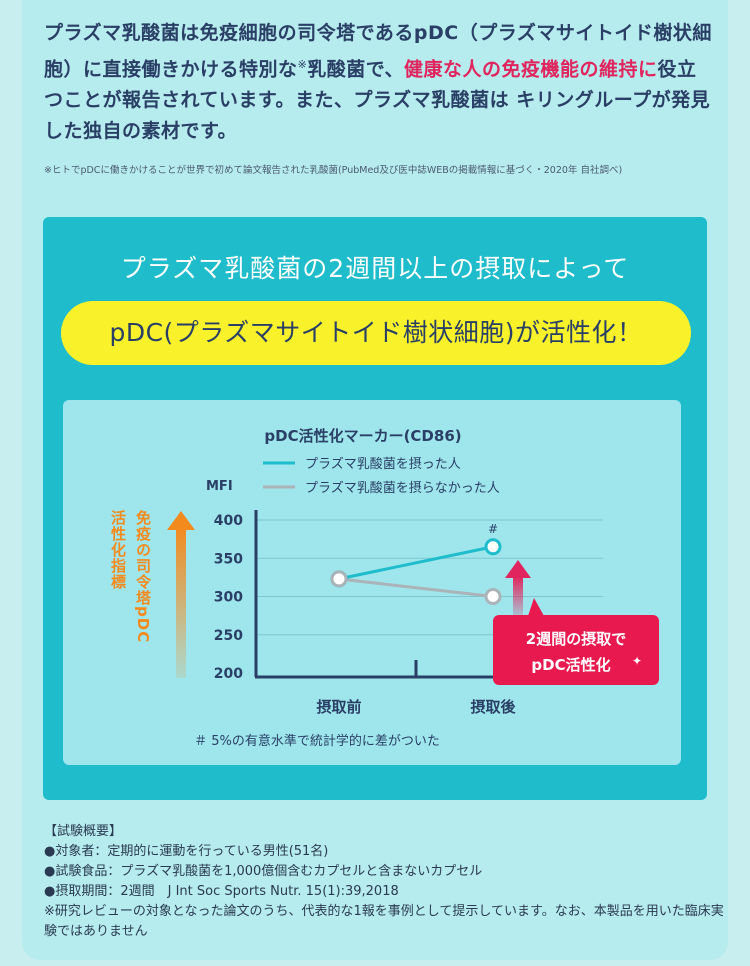 Image resolution: width=750 pixels, height=966 pixels. What do you see at coordinates (355, 69) in the screenshot?
I see `intro-part-2: 乳酸菌で、` at bounding box center [355, 69].